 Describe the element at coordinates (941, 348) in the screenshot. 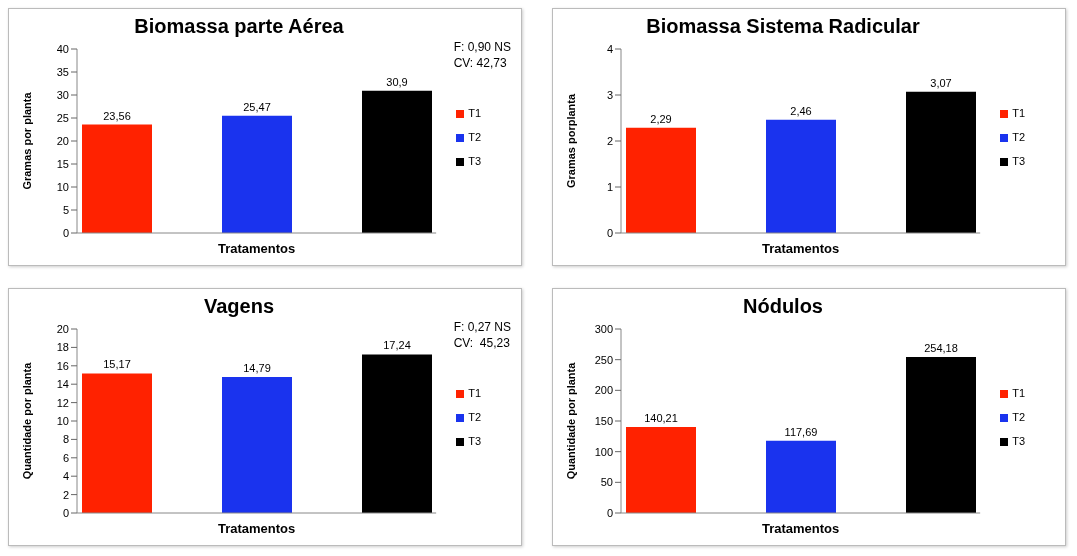

I see `data-label: 254,18` at that location.